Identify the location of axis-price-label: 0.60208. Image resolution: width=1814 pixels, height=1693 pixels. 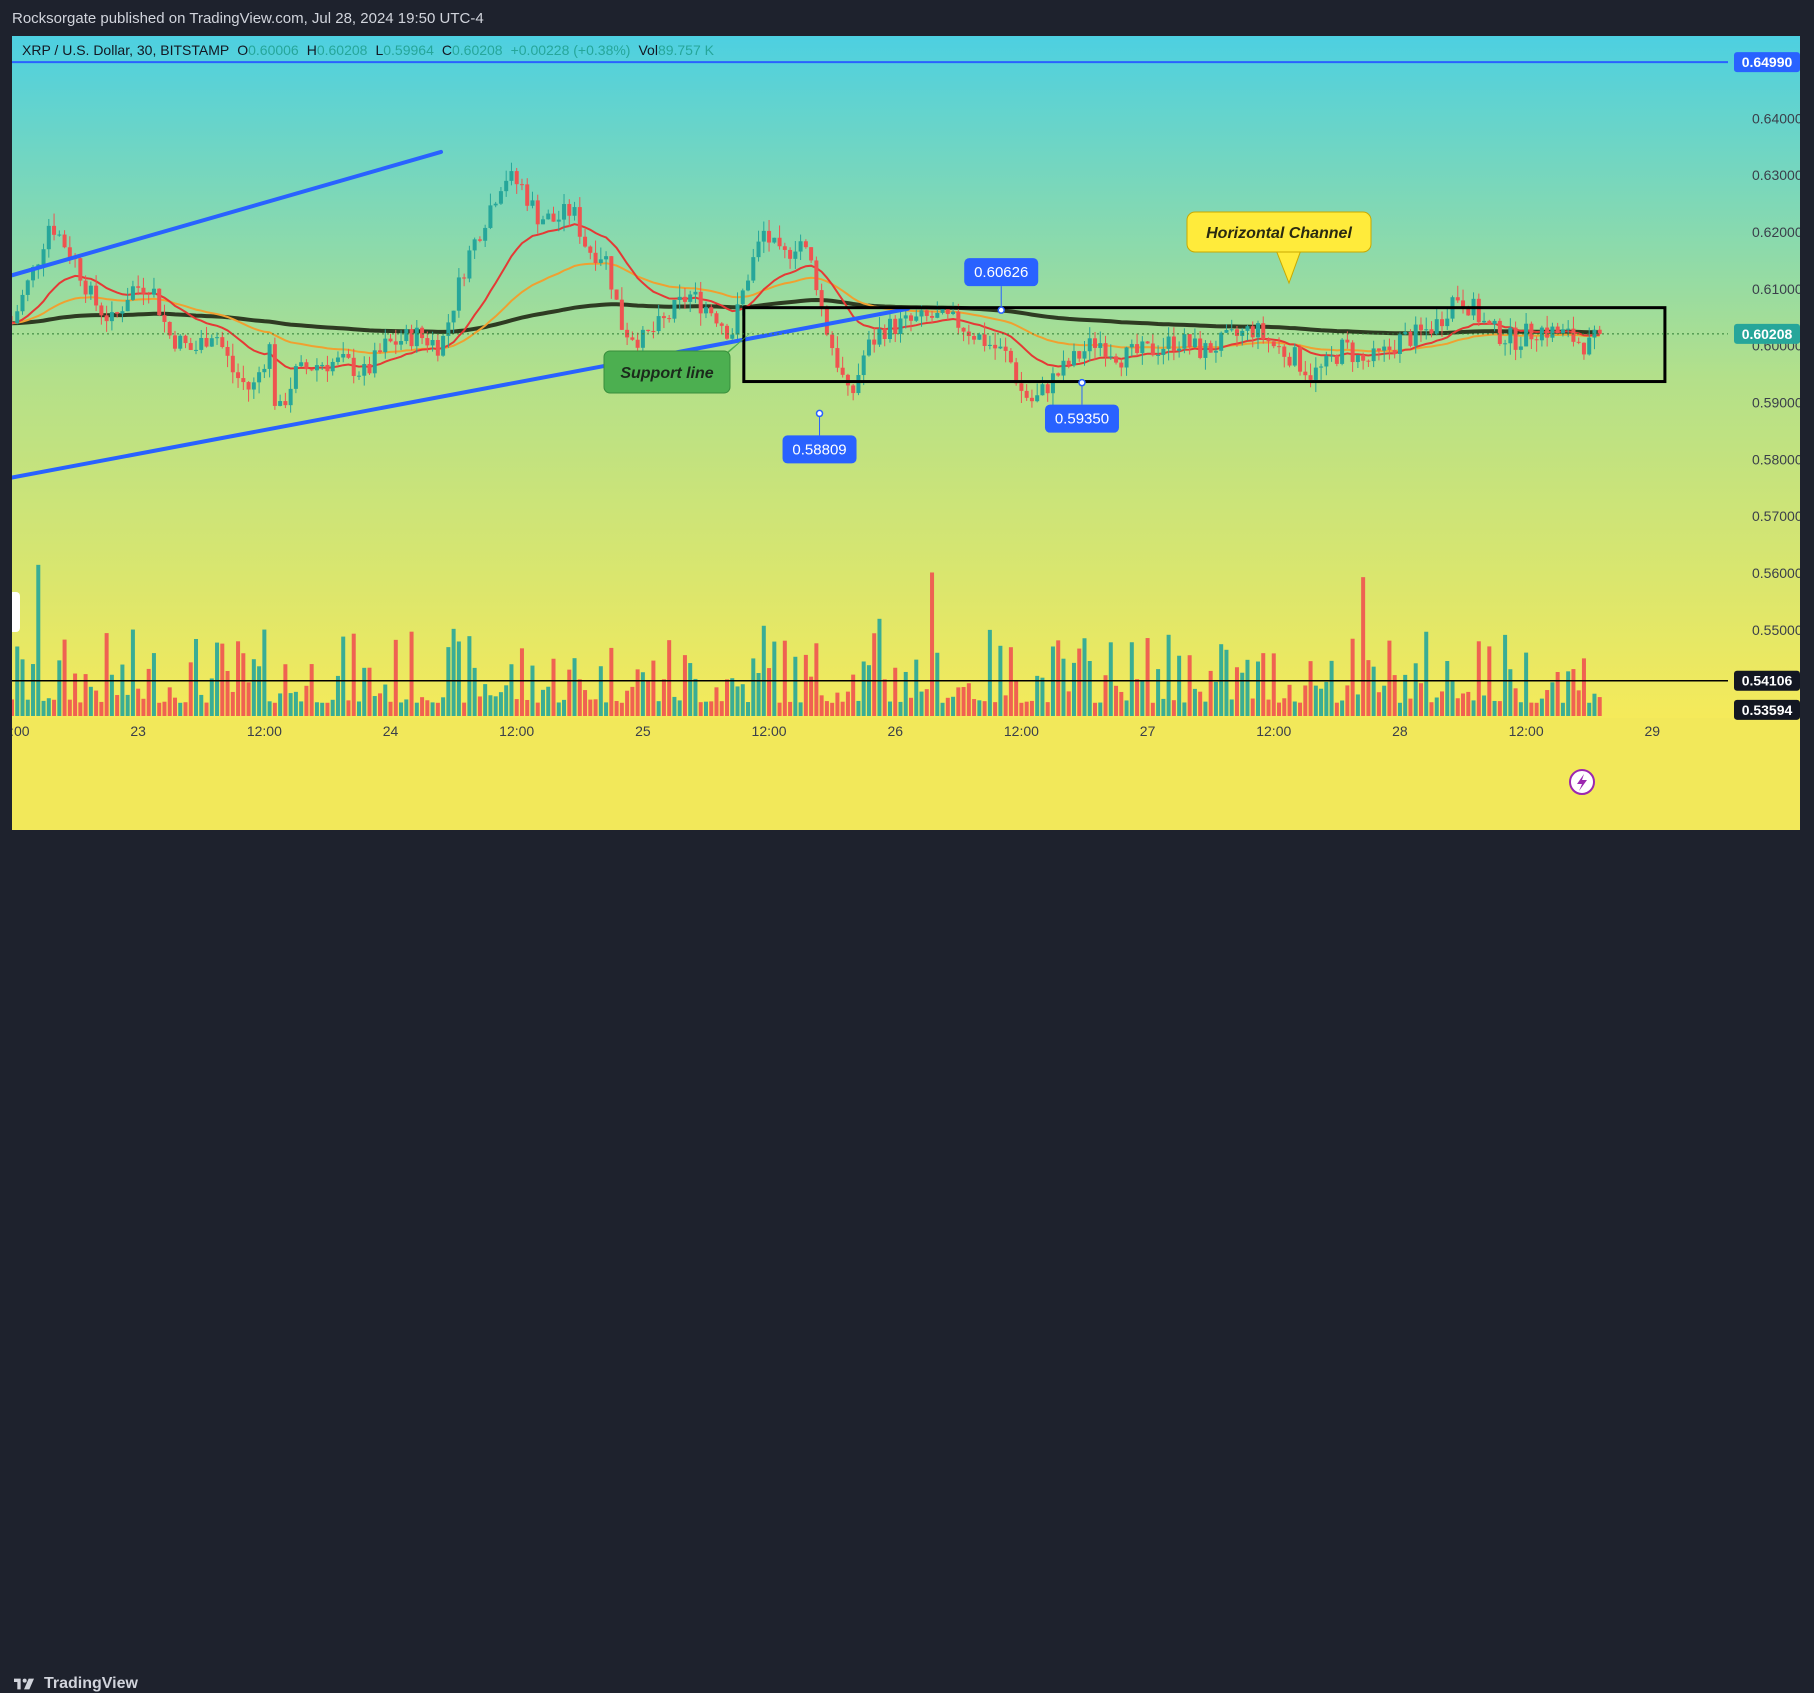
(1767, 333).